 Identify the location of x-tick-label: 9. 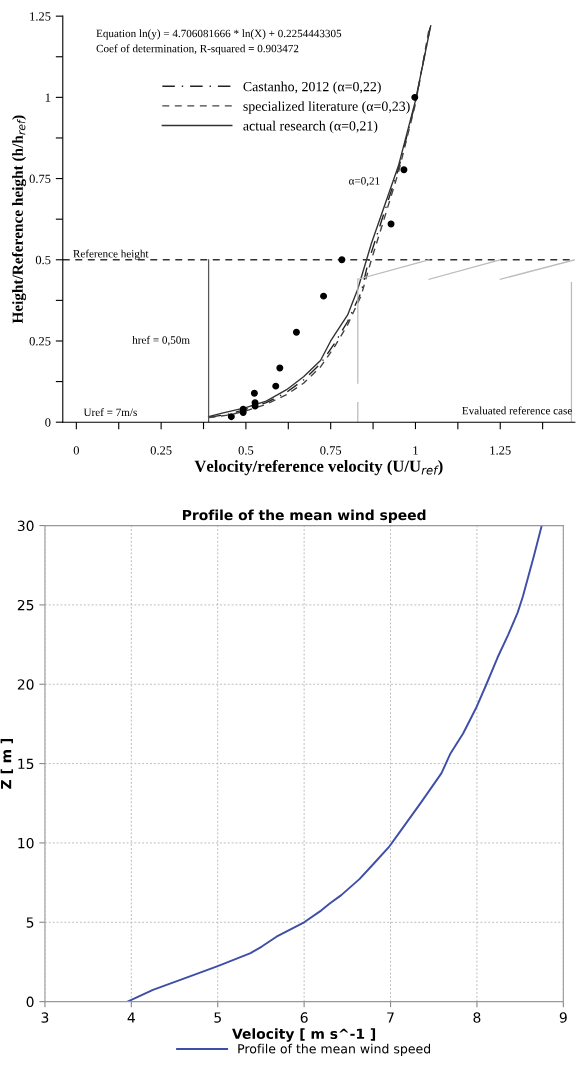
(563, 1017).